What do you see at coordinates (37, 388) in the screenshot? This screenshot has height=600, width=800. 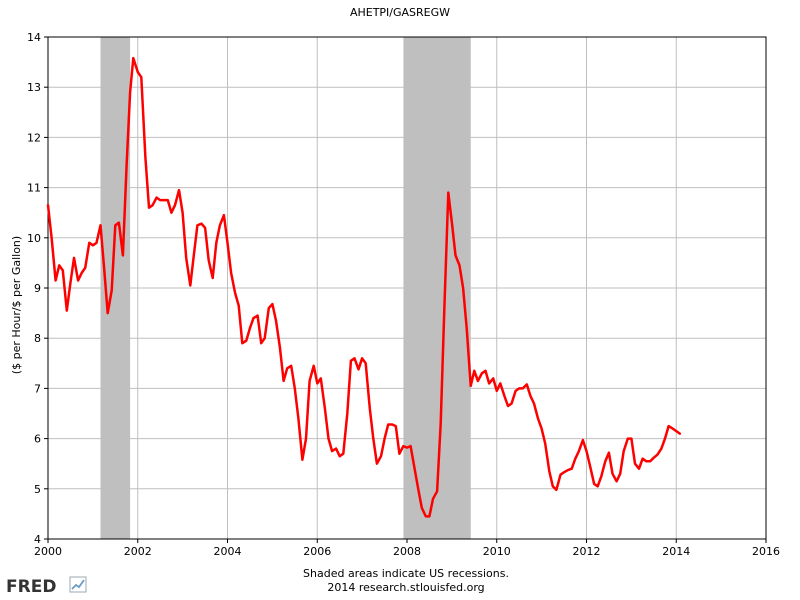 I see `y-tick-label: 7` at bounding box center [37, 388].